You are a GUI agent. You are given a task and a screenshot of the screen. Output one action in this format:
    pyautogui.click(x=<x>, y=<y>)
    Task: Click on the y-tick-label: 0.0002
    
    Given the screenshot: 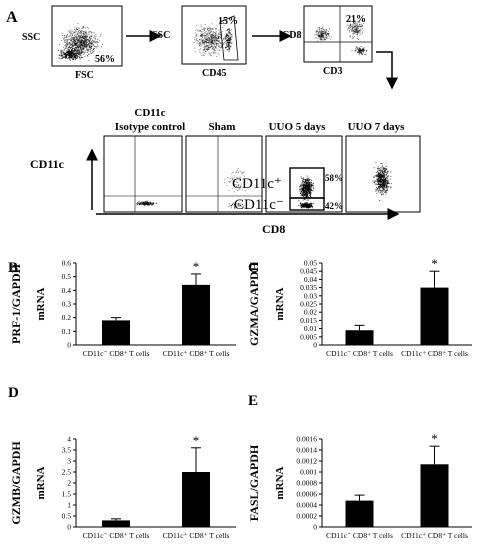 What is the action you would take?
    pyautogui.click(x=306, y=516)
    